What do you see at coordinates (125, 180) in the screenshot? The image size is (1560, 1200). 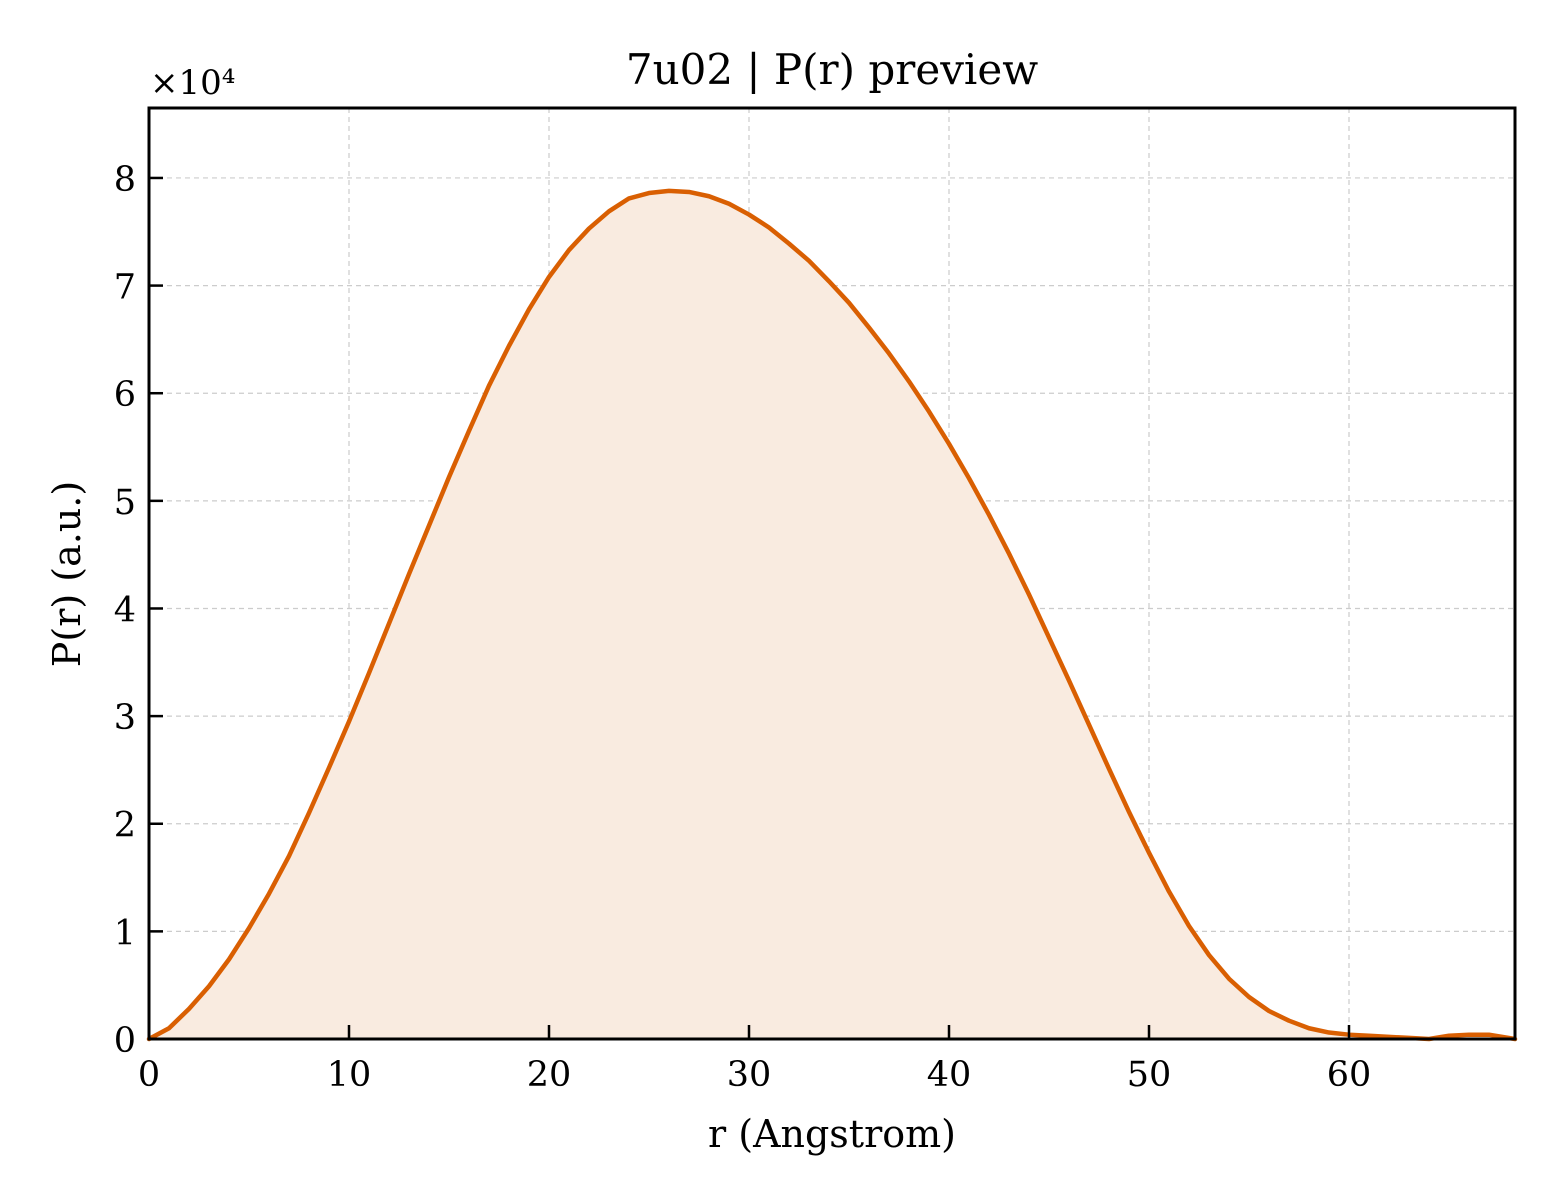 I see `y-tick-label: 8` at bounding box center [125, 180].